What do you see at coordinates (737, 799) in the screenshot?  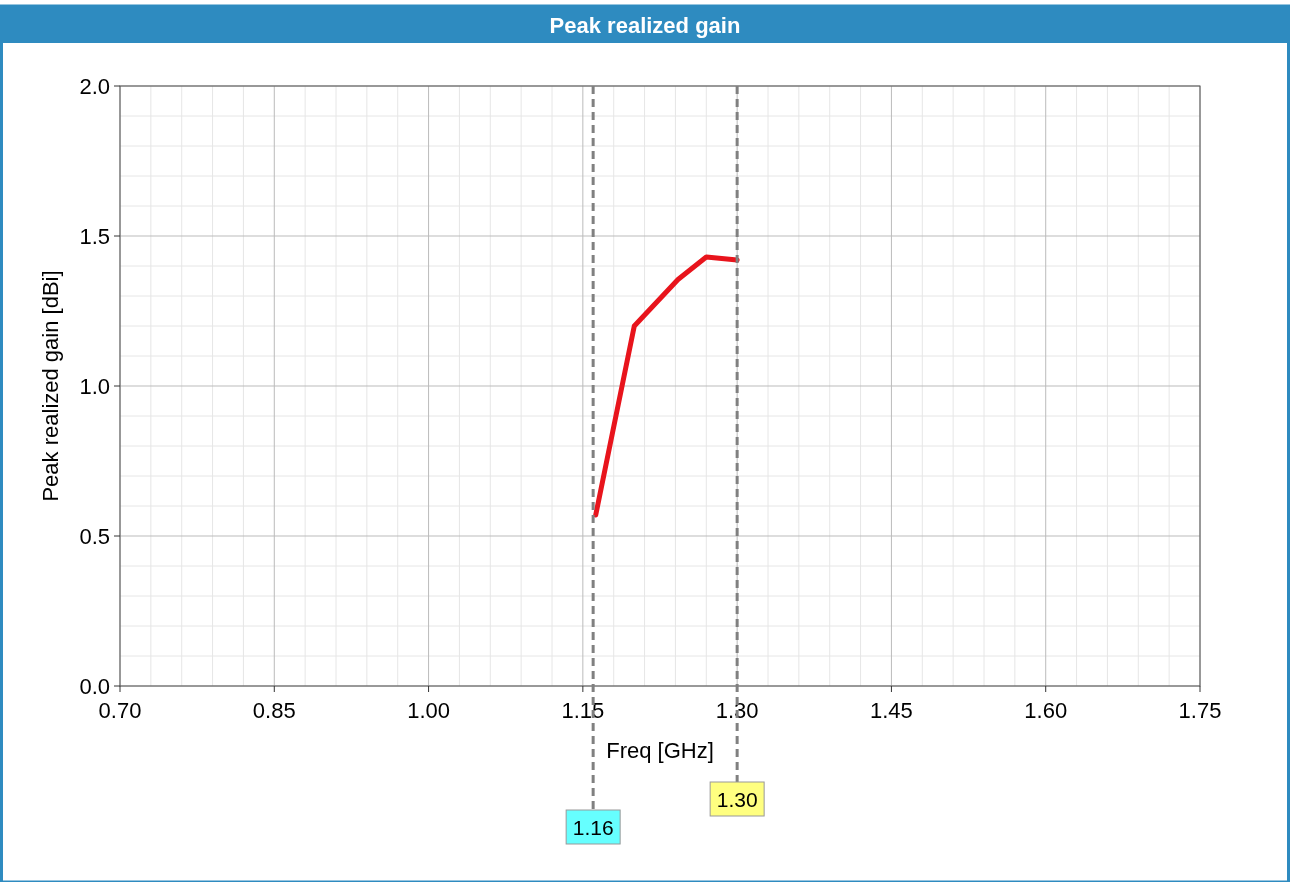 I see `ref-line-label: 1.30` at bounding box center [737, 799].